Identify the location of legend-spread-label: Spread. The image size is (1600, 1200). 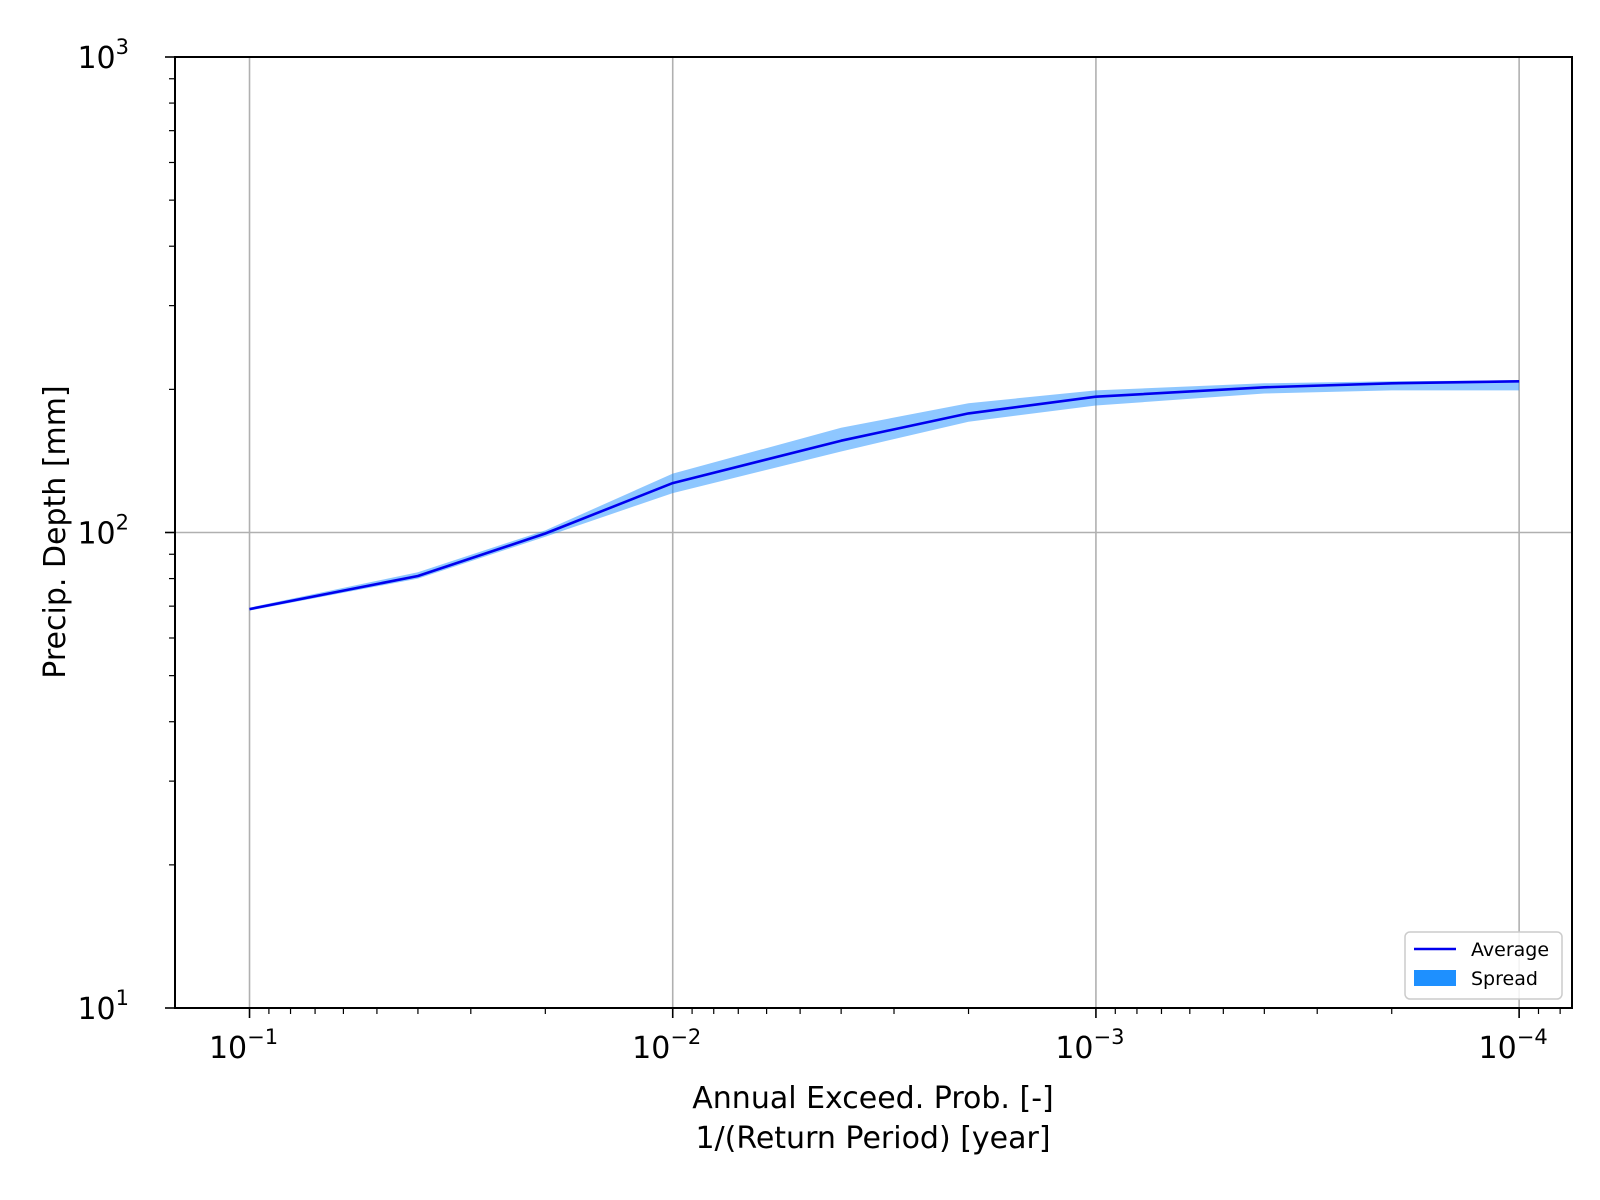
(1504, 979).